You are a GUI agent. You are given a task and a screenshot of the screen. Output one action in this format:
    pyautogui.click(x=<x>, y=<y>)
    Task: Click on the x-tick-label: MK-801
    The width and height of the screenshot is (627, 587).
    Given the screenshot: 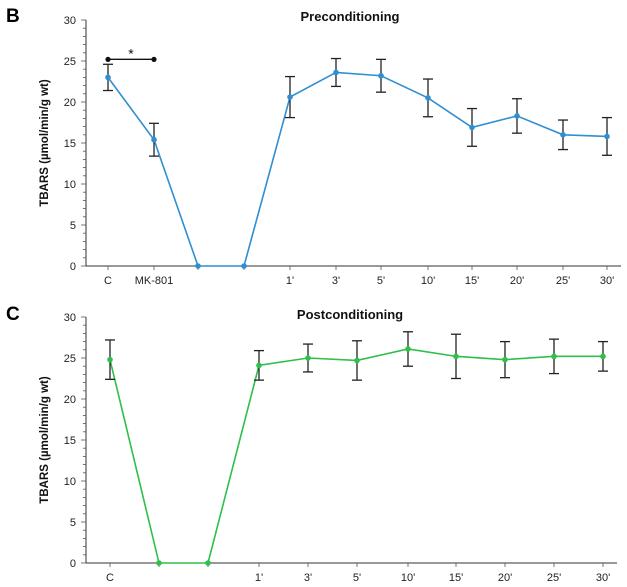 What is the action you would take?
    pyautogui.click(x=154, y=281)
    